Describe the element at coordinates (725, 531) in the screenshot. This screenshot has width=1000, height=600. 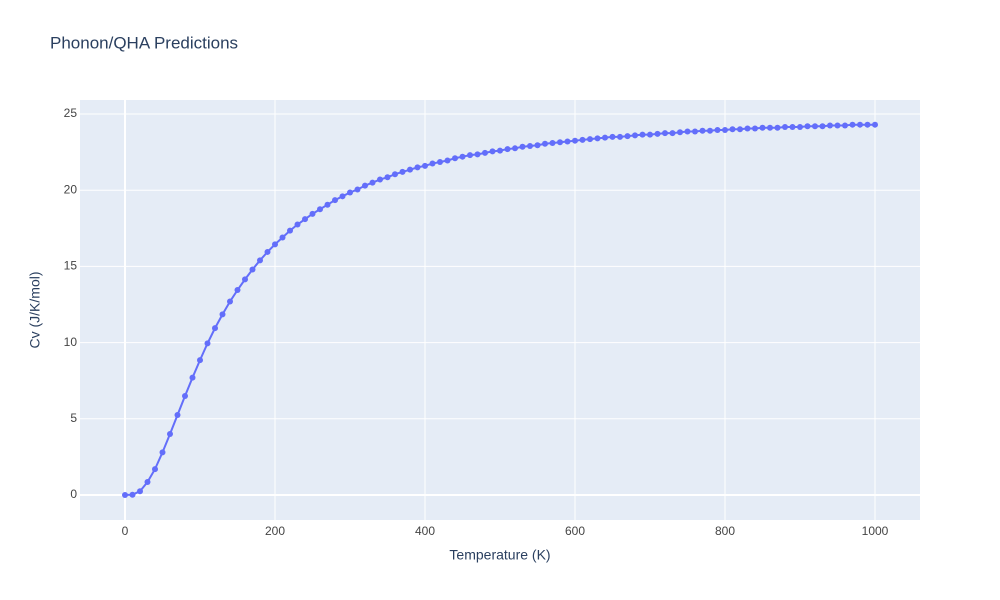
I see `x-tick-label: 800` at that location.